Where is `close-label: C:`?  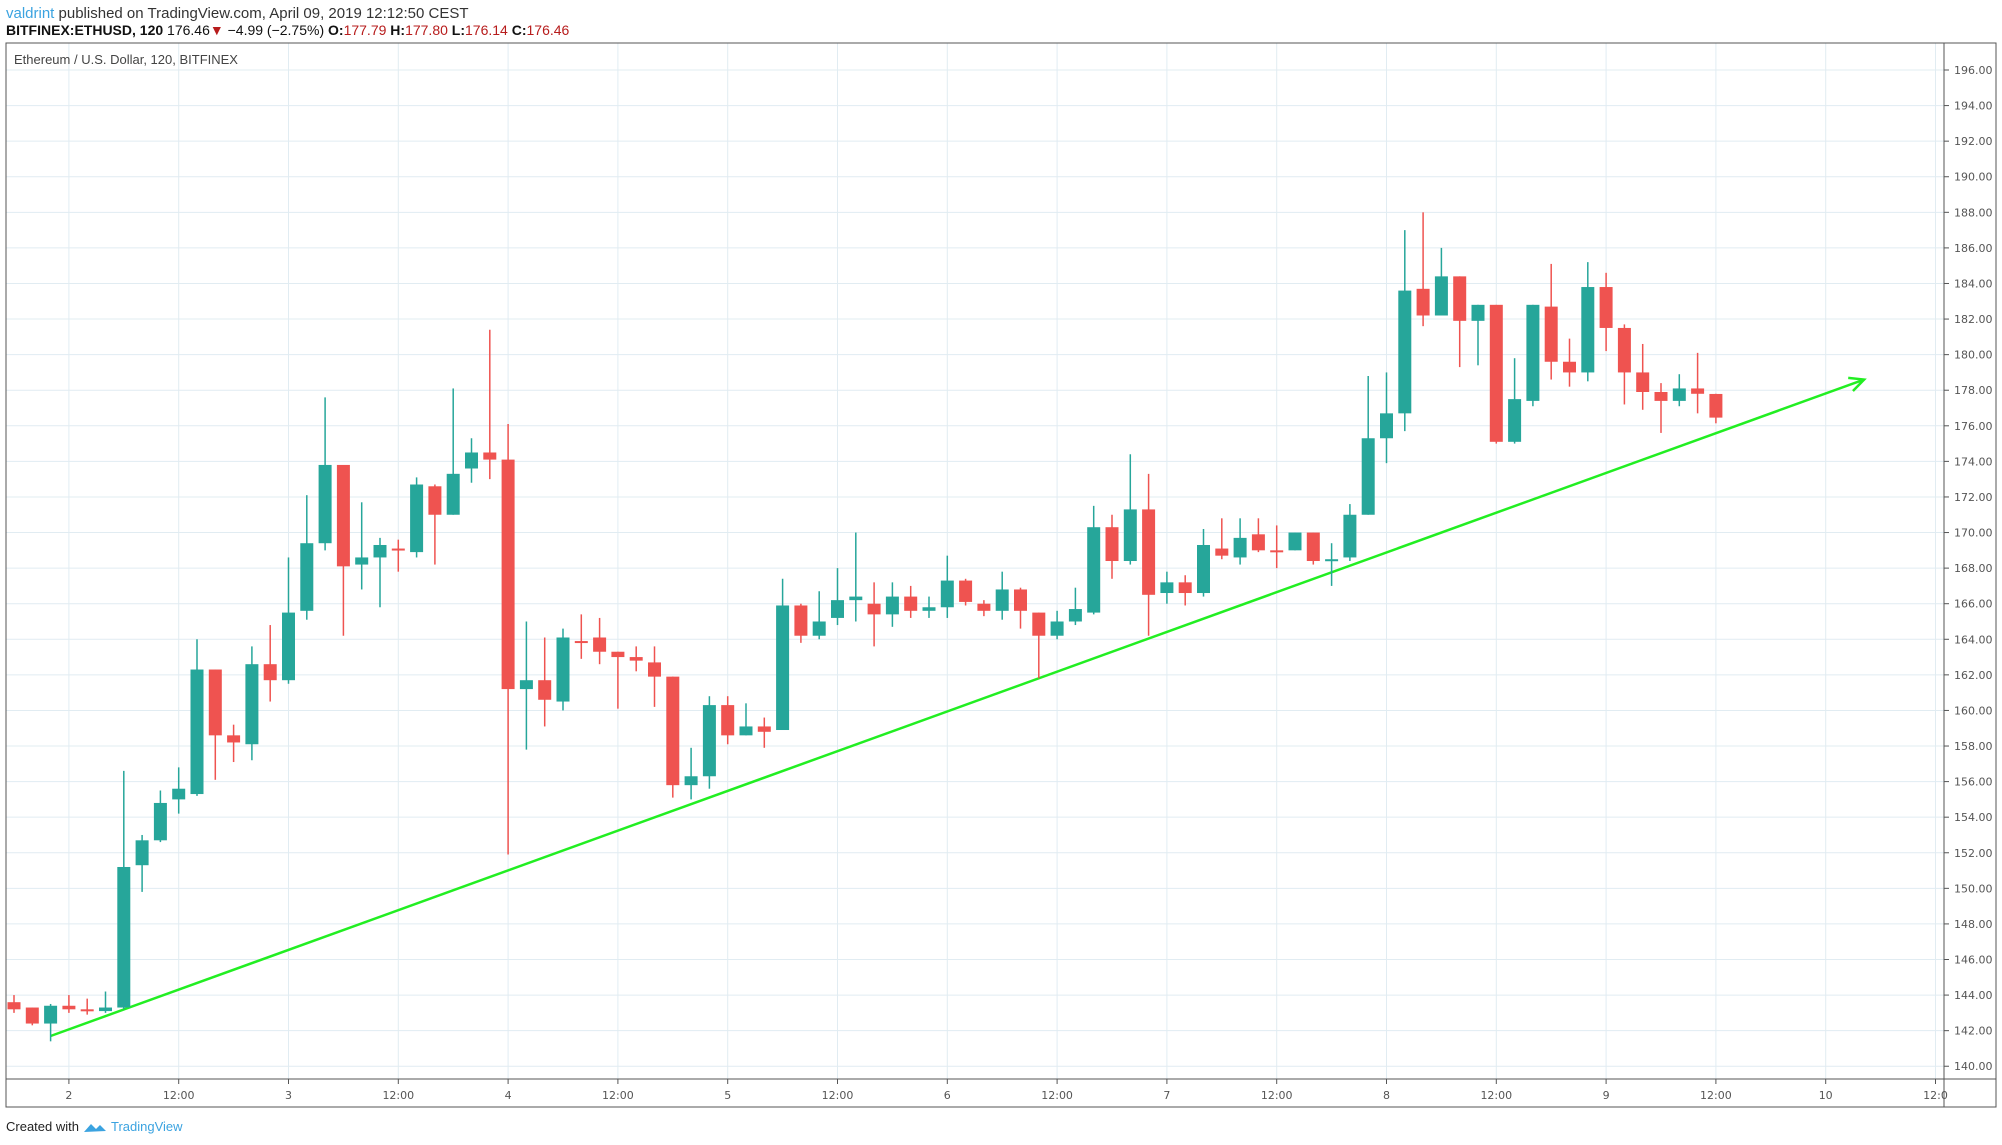
close-label: C: is located at coordinates (519, 30).